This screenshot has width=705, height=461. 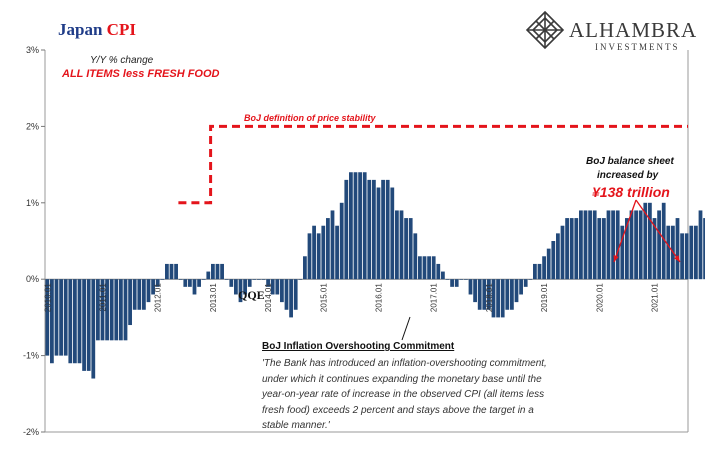 What do you see at coordinates (268, 297) in the screenshot?
I see `x-tick-label: 2014.01` at bounding box center [268, 297].